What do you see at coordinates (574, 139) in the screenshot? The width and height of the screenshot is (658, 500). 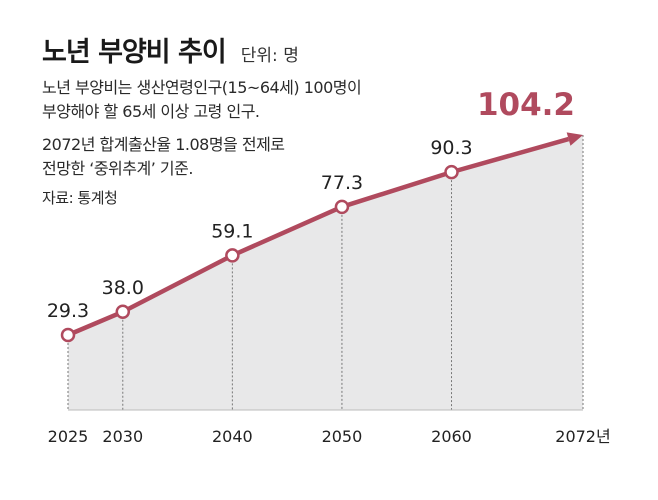 I see `arrow-head` at bounding box center [574, 139].